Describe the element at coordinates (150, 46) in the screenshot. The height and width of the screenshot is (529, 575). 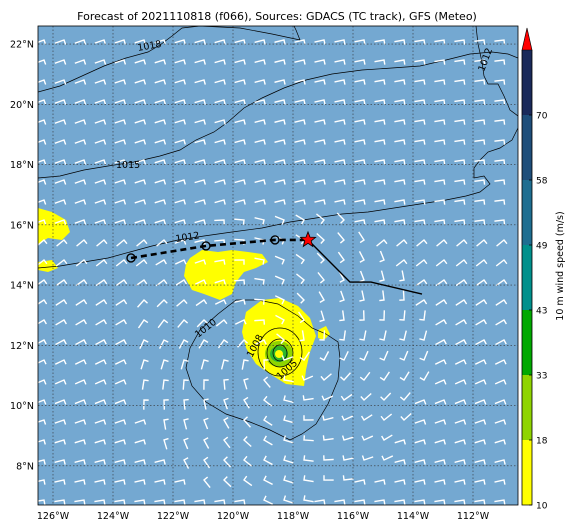
I see `isobar-label-1018: 1018` at that location.